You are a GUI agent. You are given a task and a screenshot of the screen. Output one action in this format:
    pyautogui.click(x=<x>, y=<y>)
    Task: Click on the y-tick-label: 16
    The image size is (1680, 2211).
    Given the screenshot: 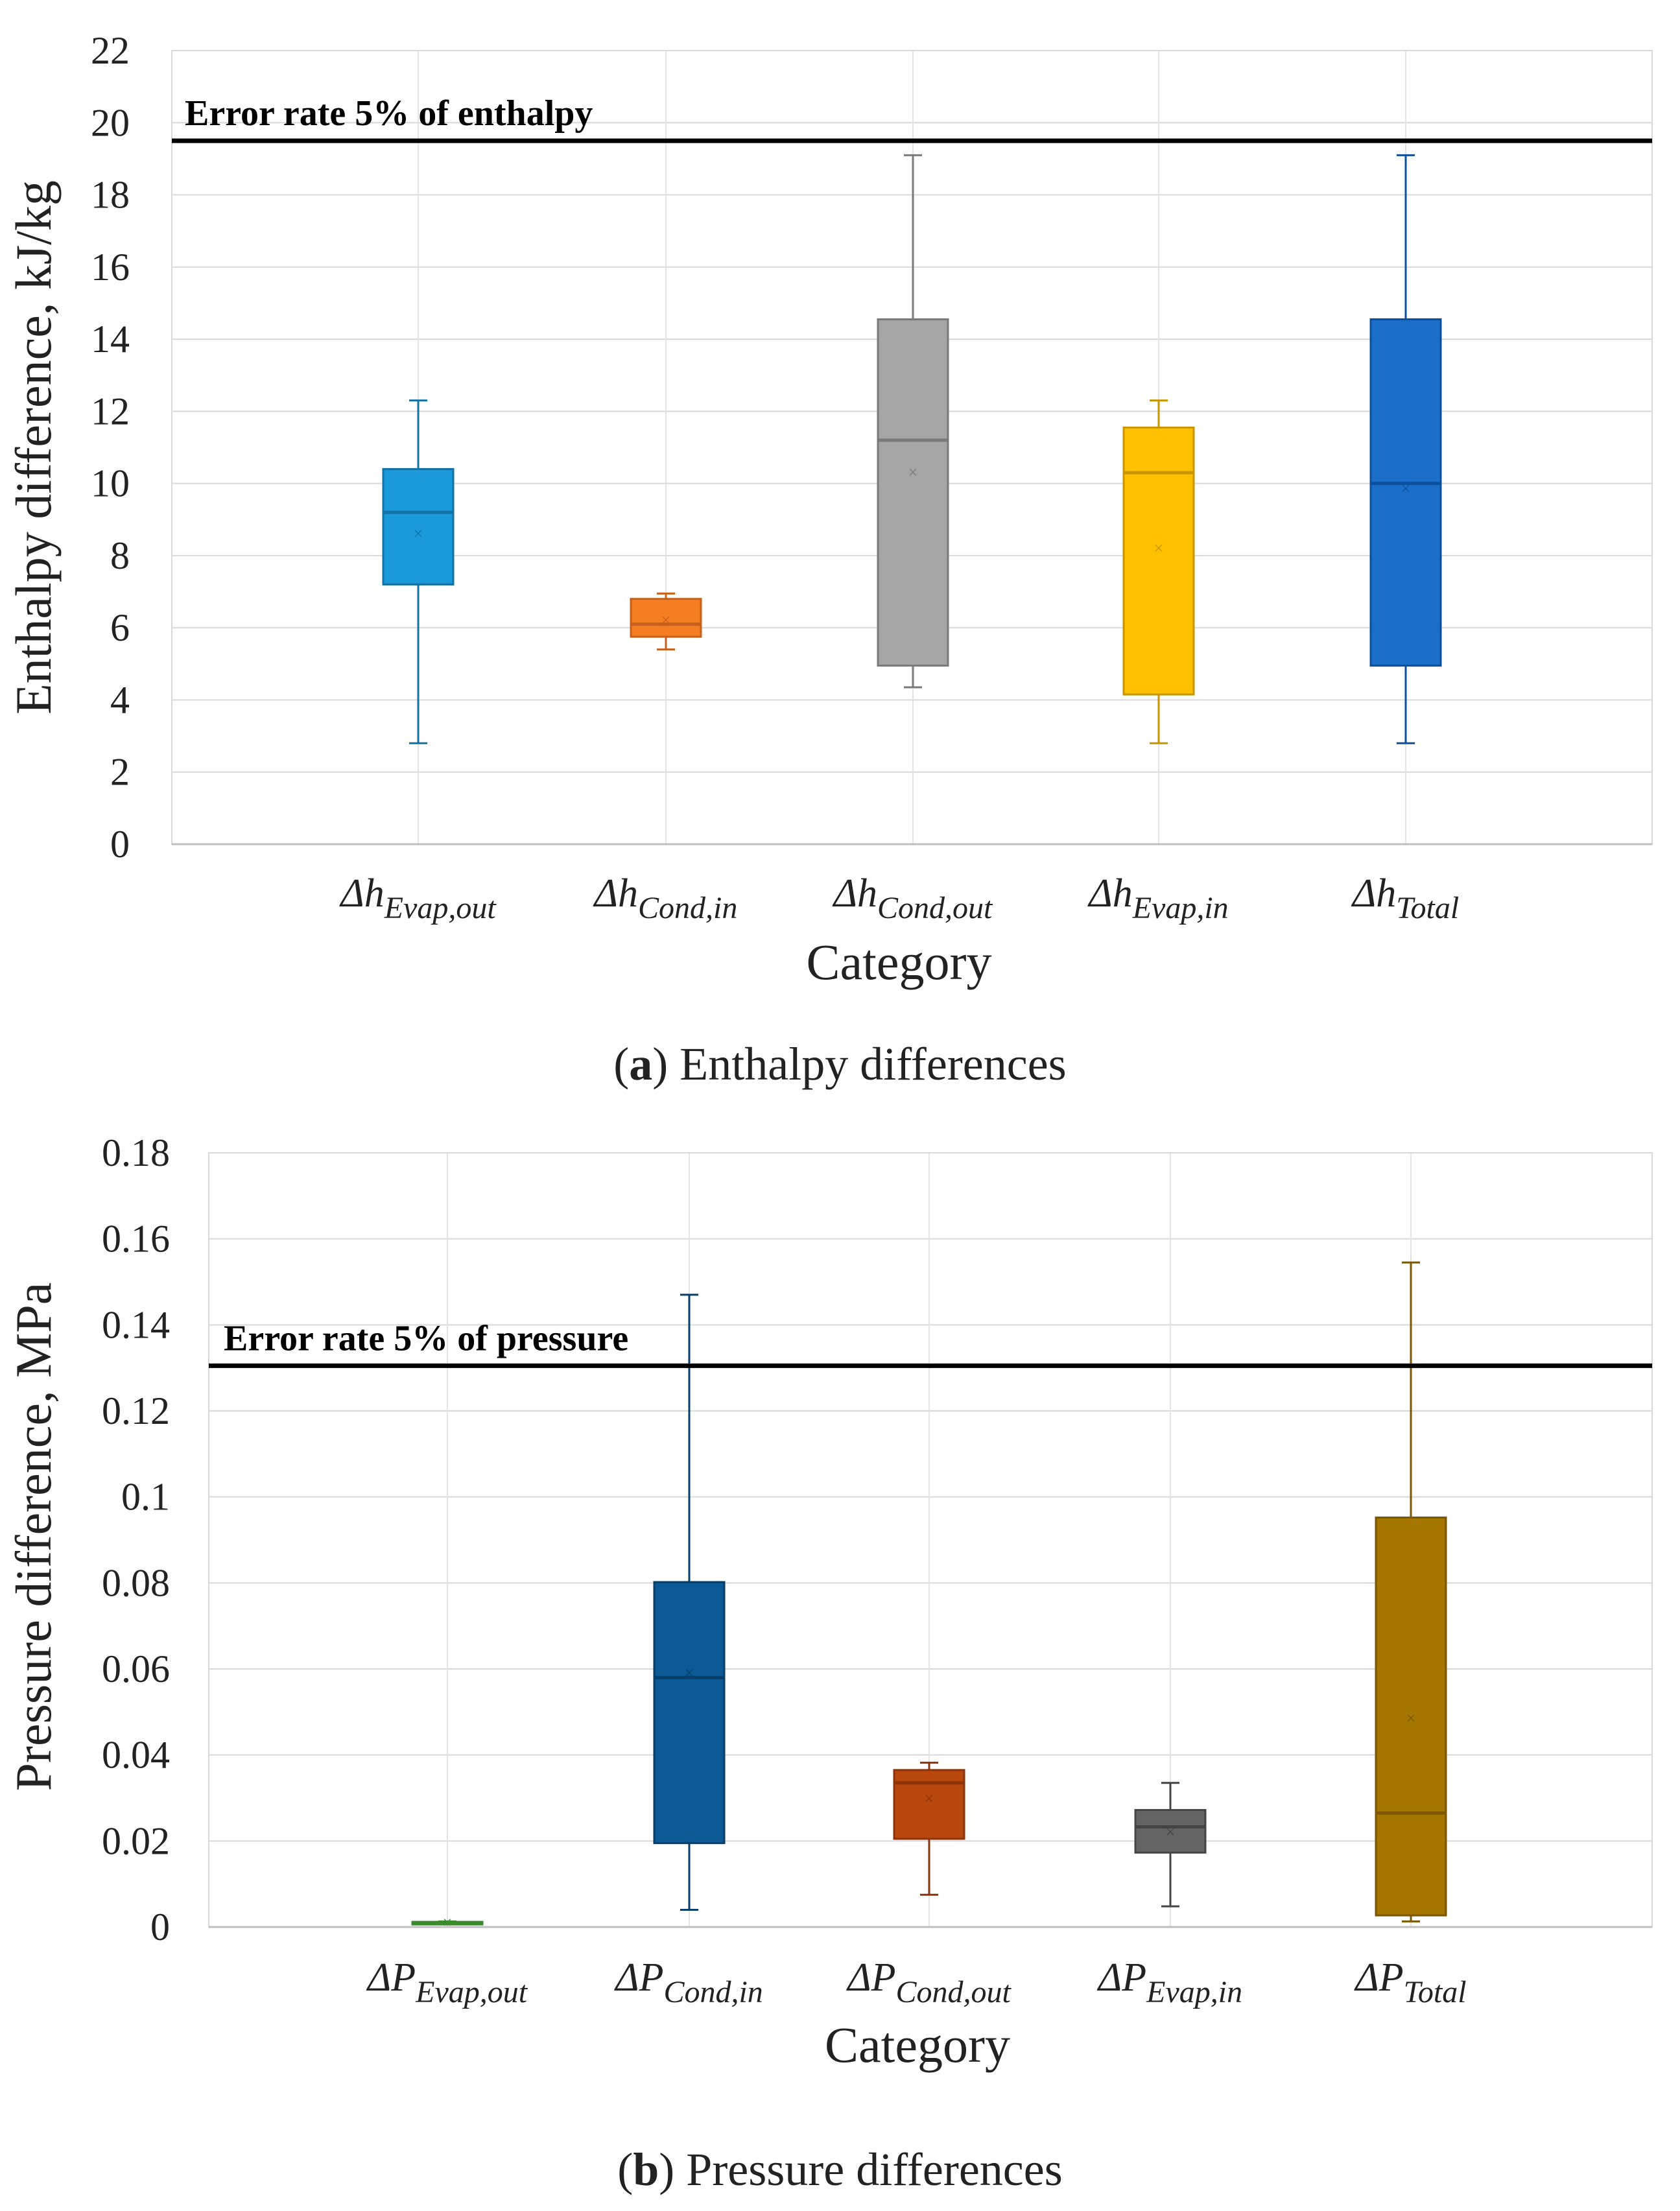 What is the action you would take?
    pyautogui.click(x=110, y=268)
    